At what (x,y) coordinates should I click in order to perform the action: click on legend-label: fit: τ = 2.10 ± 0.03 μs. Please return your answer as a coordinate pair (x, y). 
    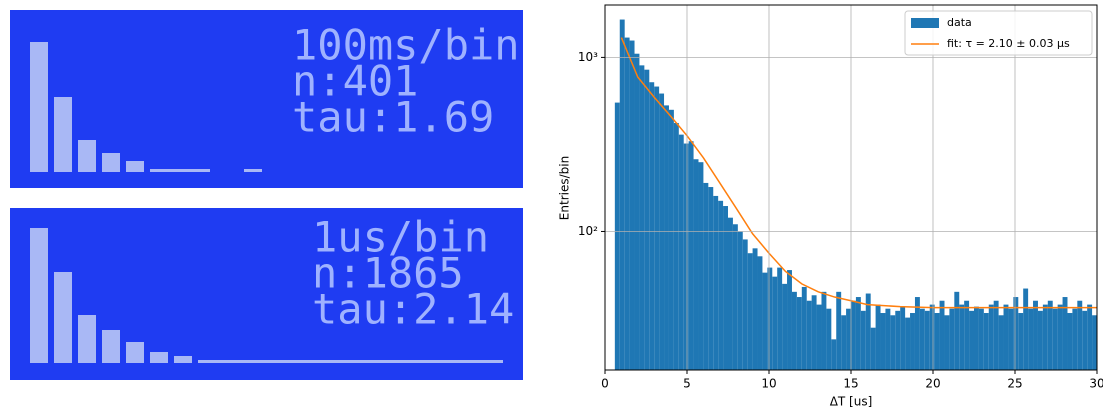
    Looking at the image, I should click on (1008, 43).